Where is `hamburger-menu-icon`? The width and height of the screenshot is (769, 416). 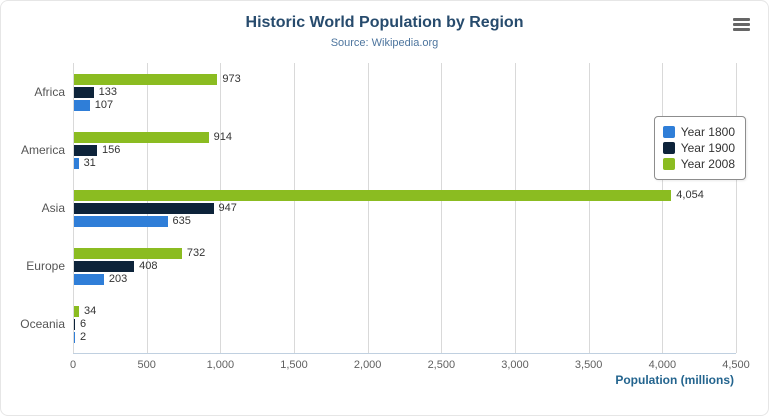
hamburger-menu-icon is located at coordinates (741, 24).